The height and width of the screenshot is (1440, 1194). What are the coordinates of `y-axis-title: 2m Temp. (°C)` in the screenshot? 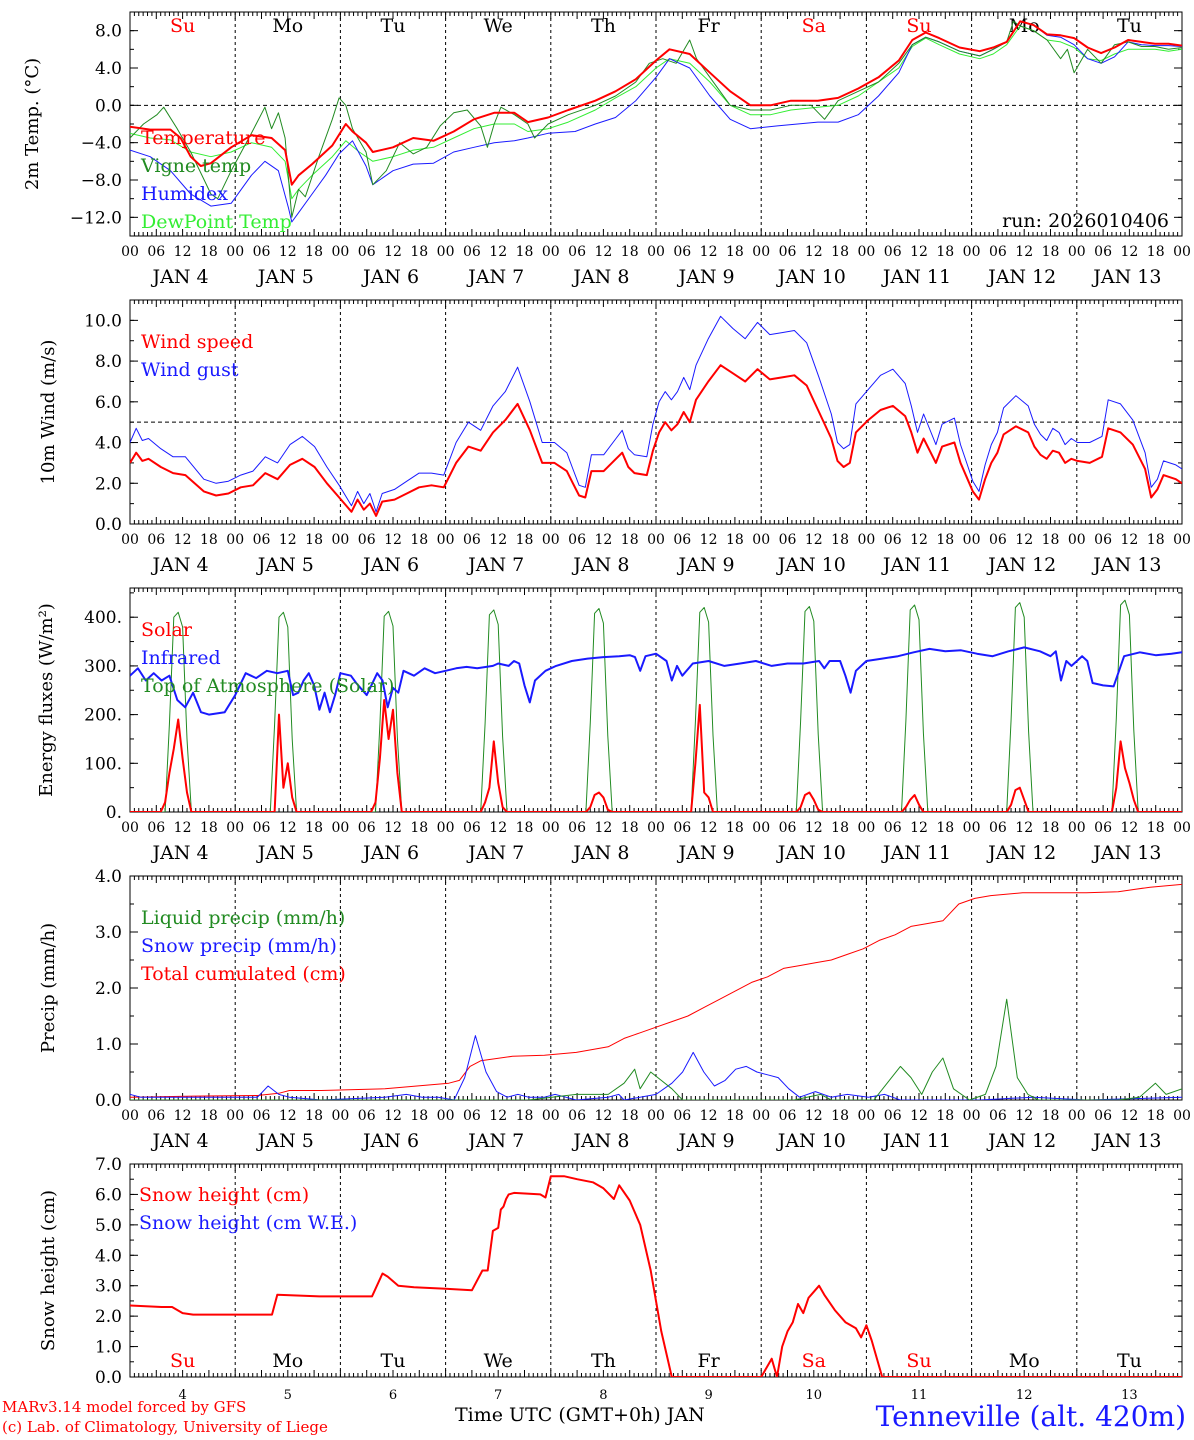 It's located at (32, 124).